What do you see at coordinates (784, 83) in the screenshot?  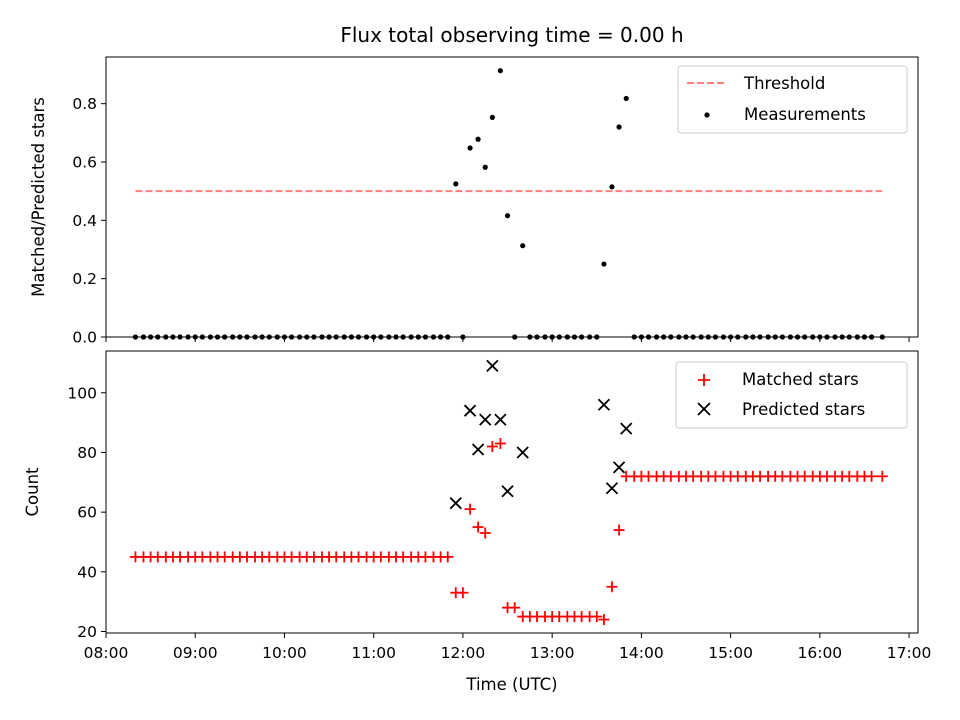 I see `legend-threshold-label: Threshold` at bounding box center [784, 83].